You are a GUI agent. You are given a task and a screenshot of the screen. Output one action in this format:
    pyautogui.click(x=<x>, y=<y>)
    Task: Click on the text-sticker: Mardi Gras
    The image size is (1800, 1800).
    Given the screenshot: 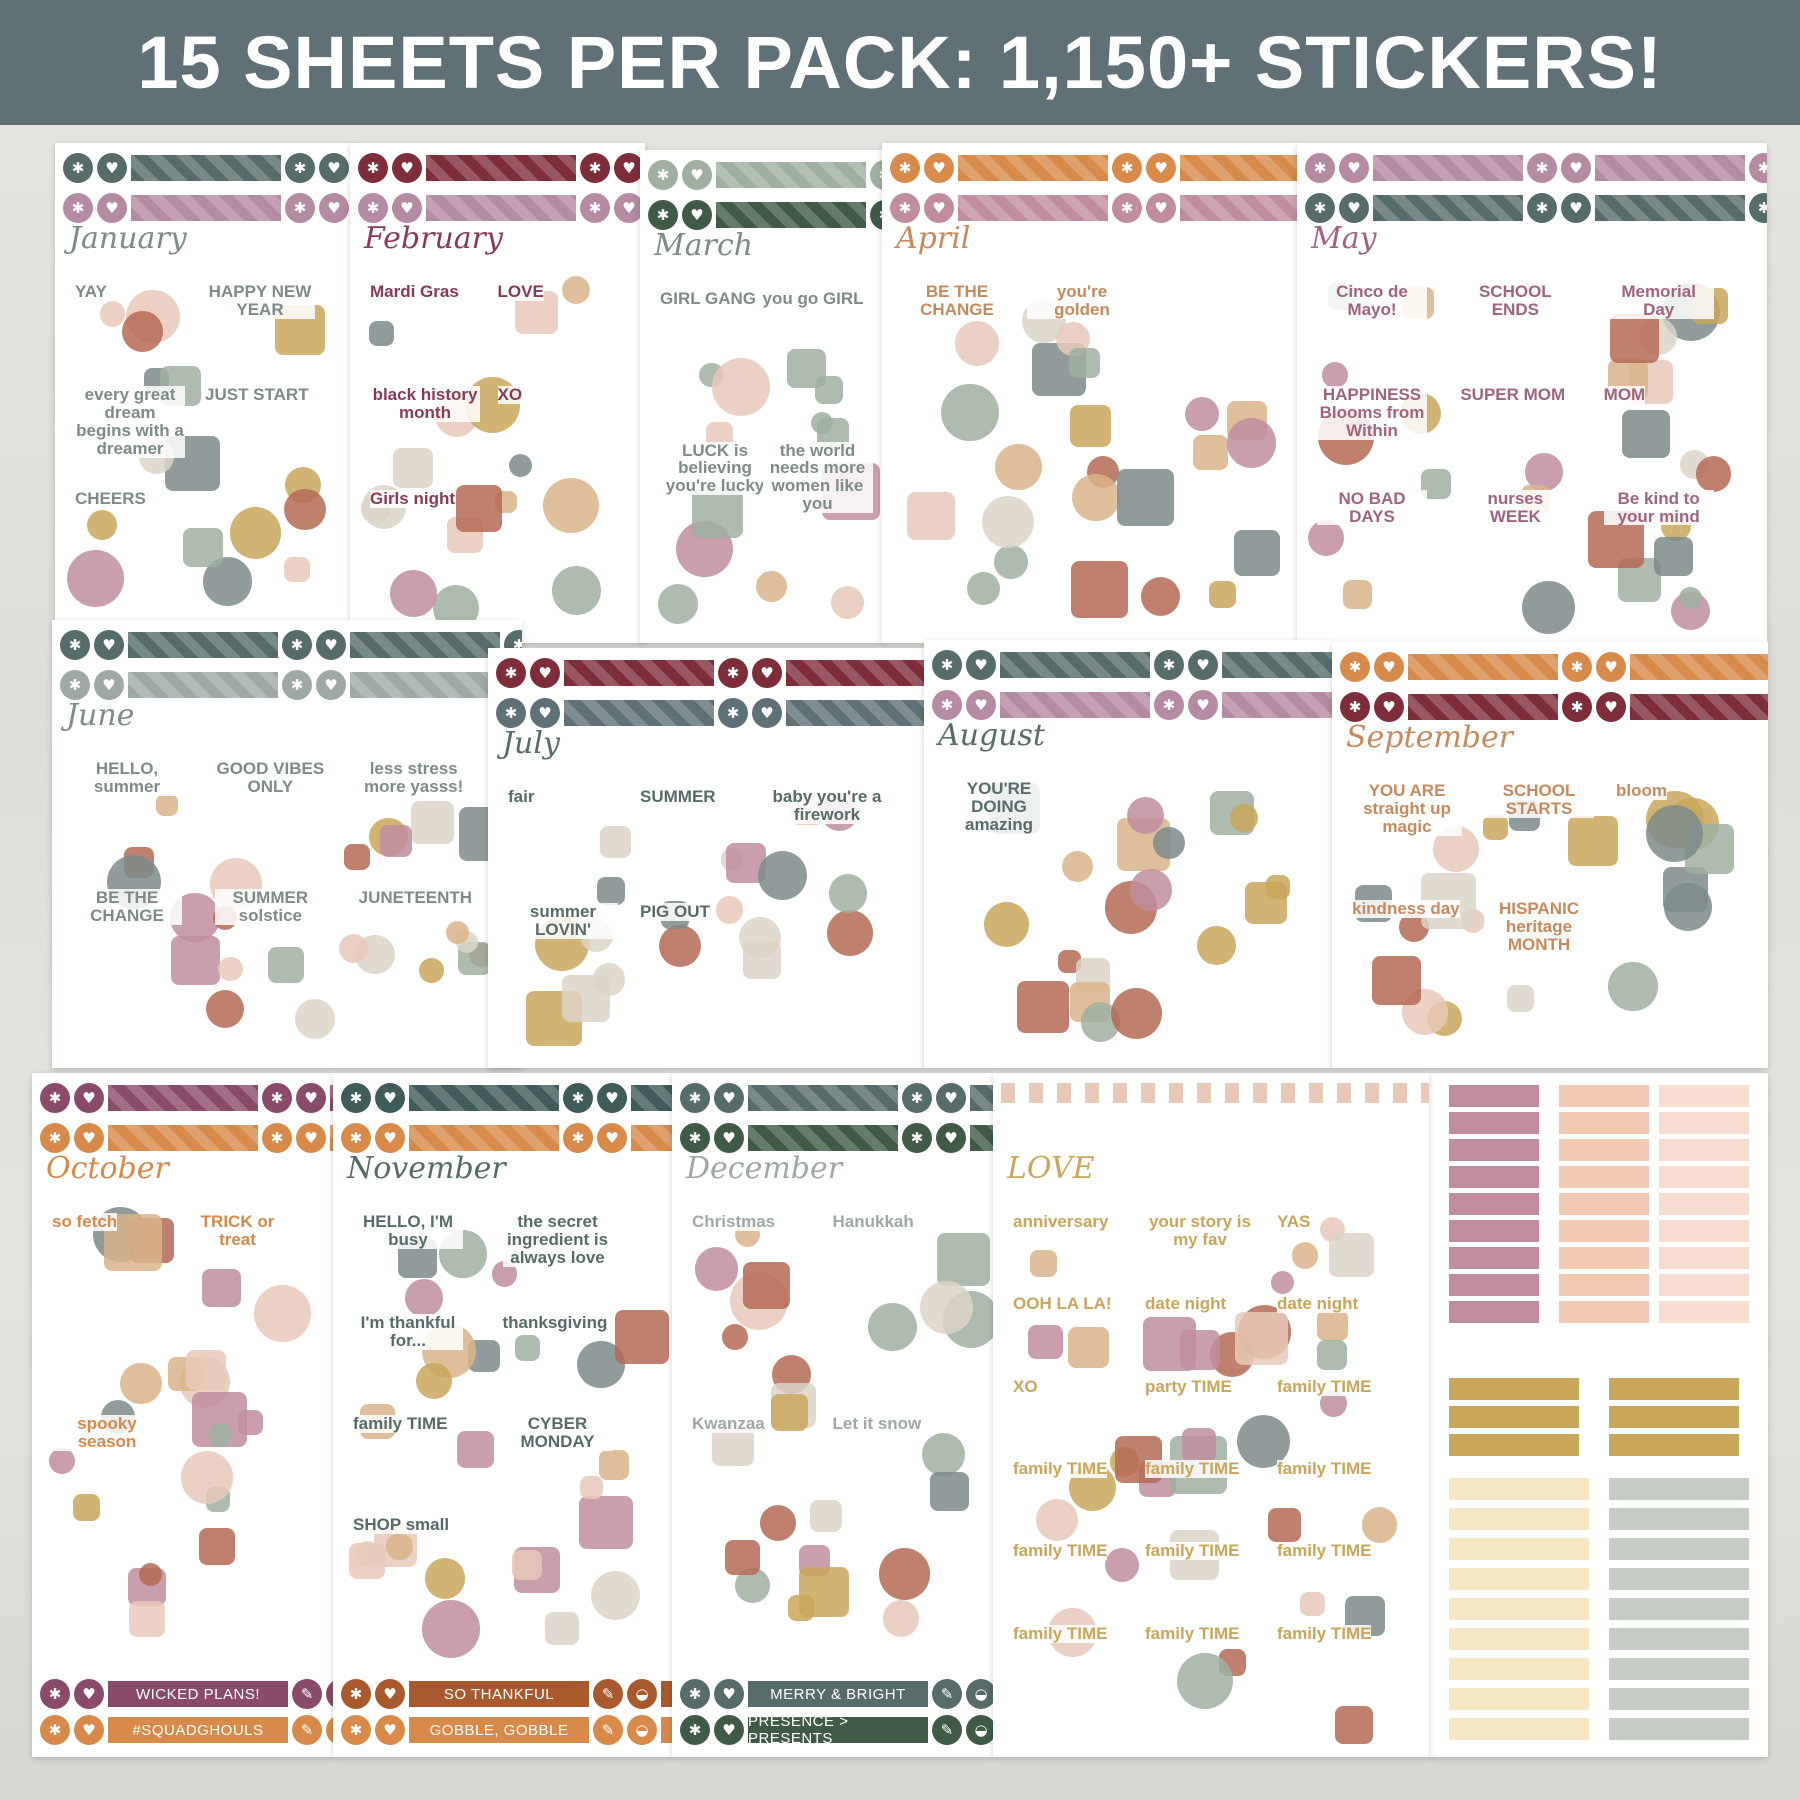 What is the action you would take?
    pyautogui.click(x=414, y=291)
    